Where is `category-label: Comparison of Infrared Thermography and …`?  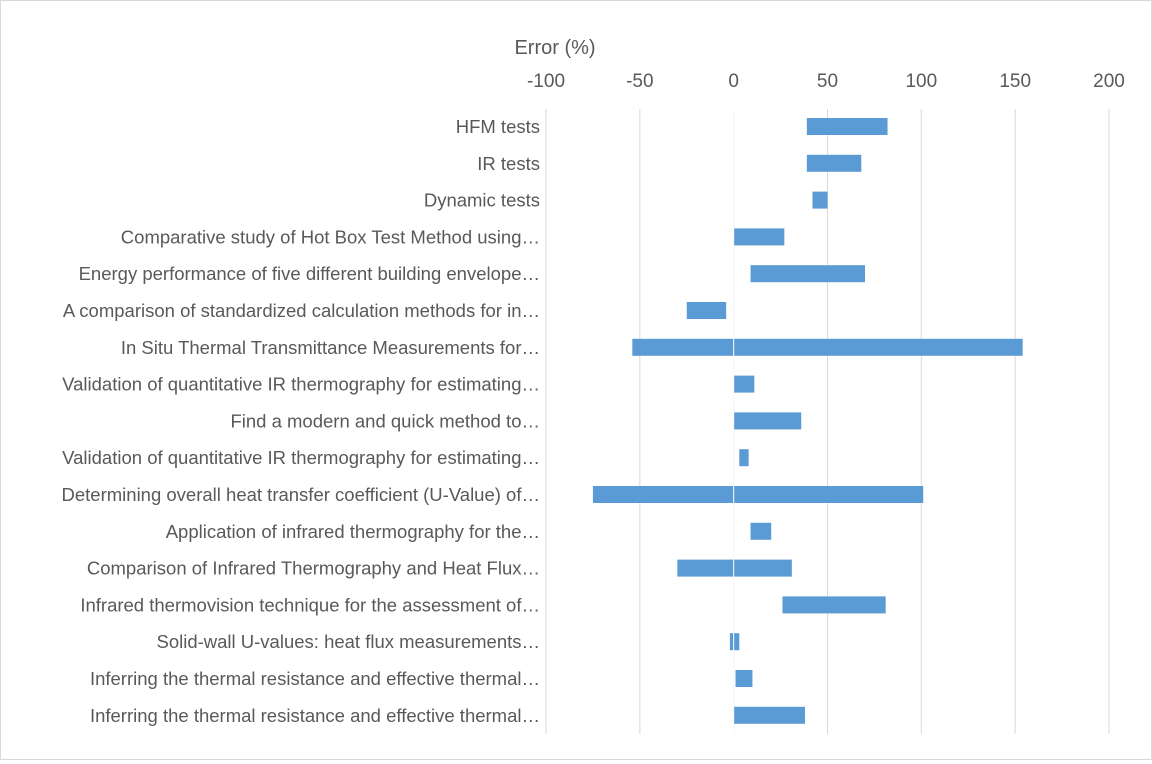 category-label: Comparison of Infrared Thermography and … is located at coordinates (313, 568).